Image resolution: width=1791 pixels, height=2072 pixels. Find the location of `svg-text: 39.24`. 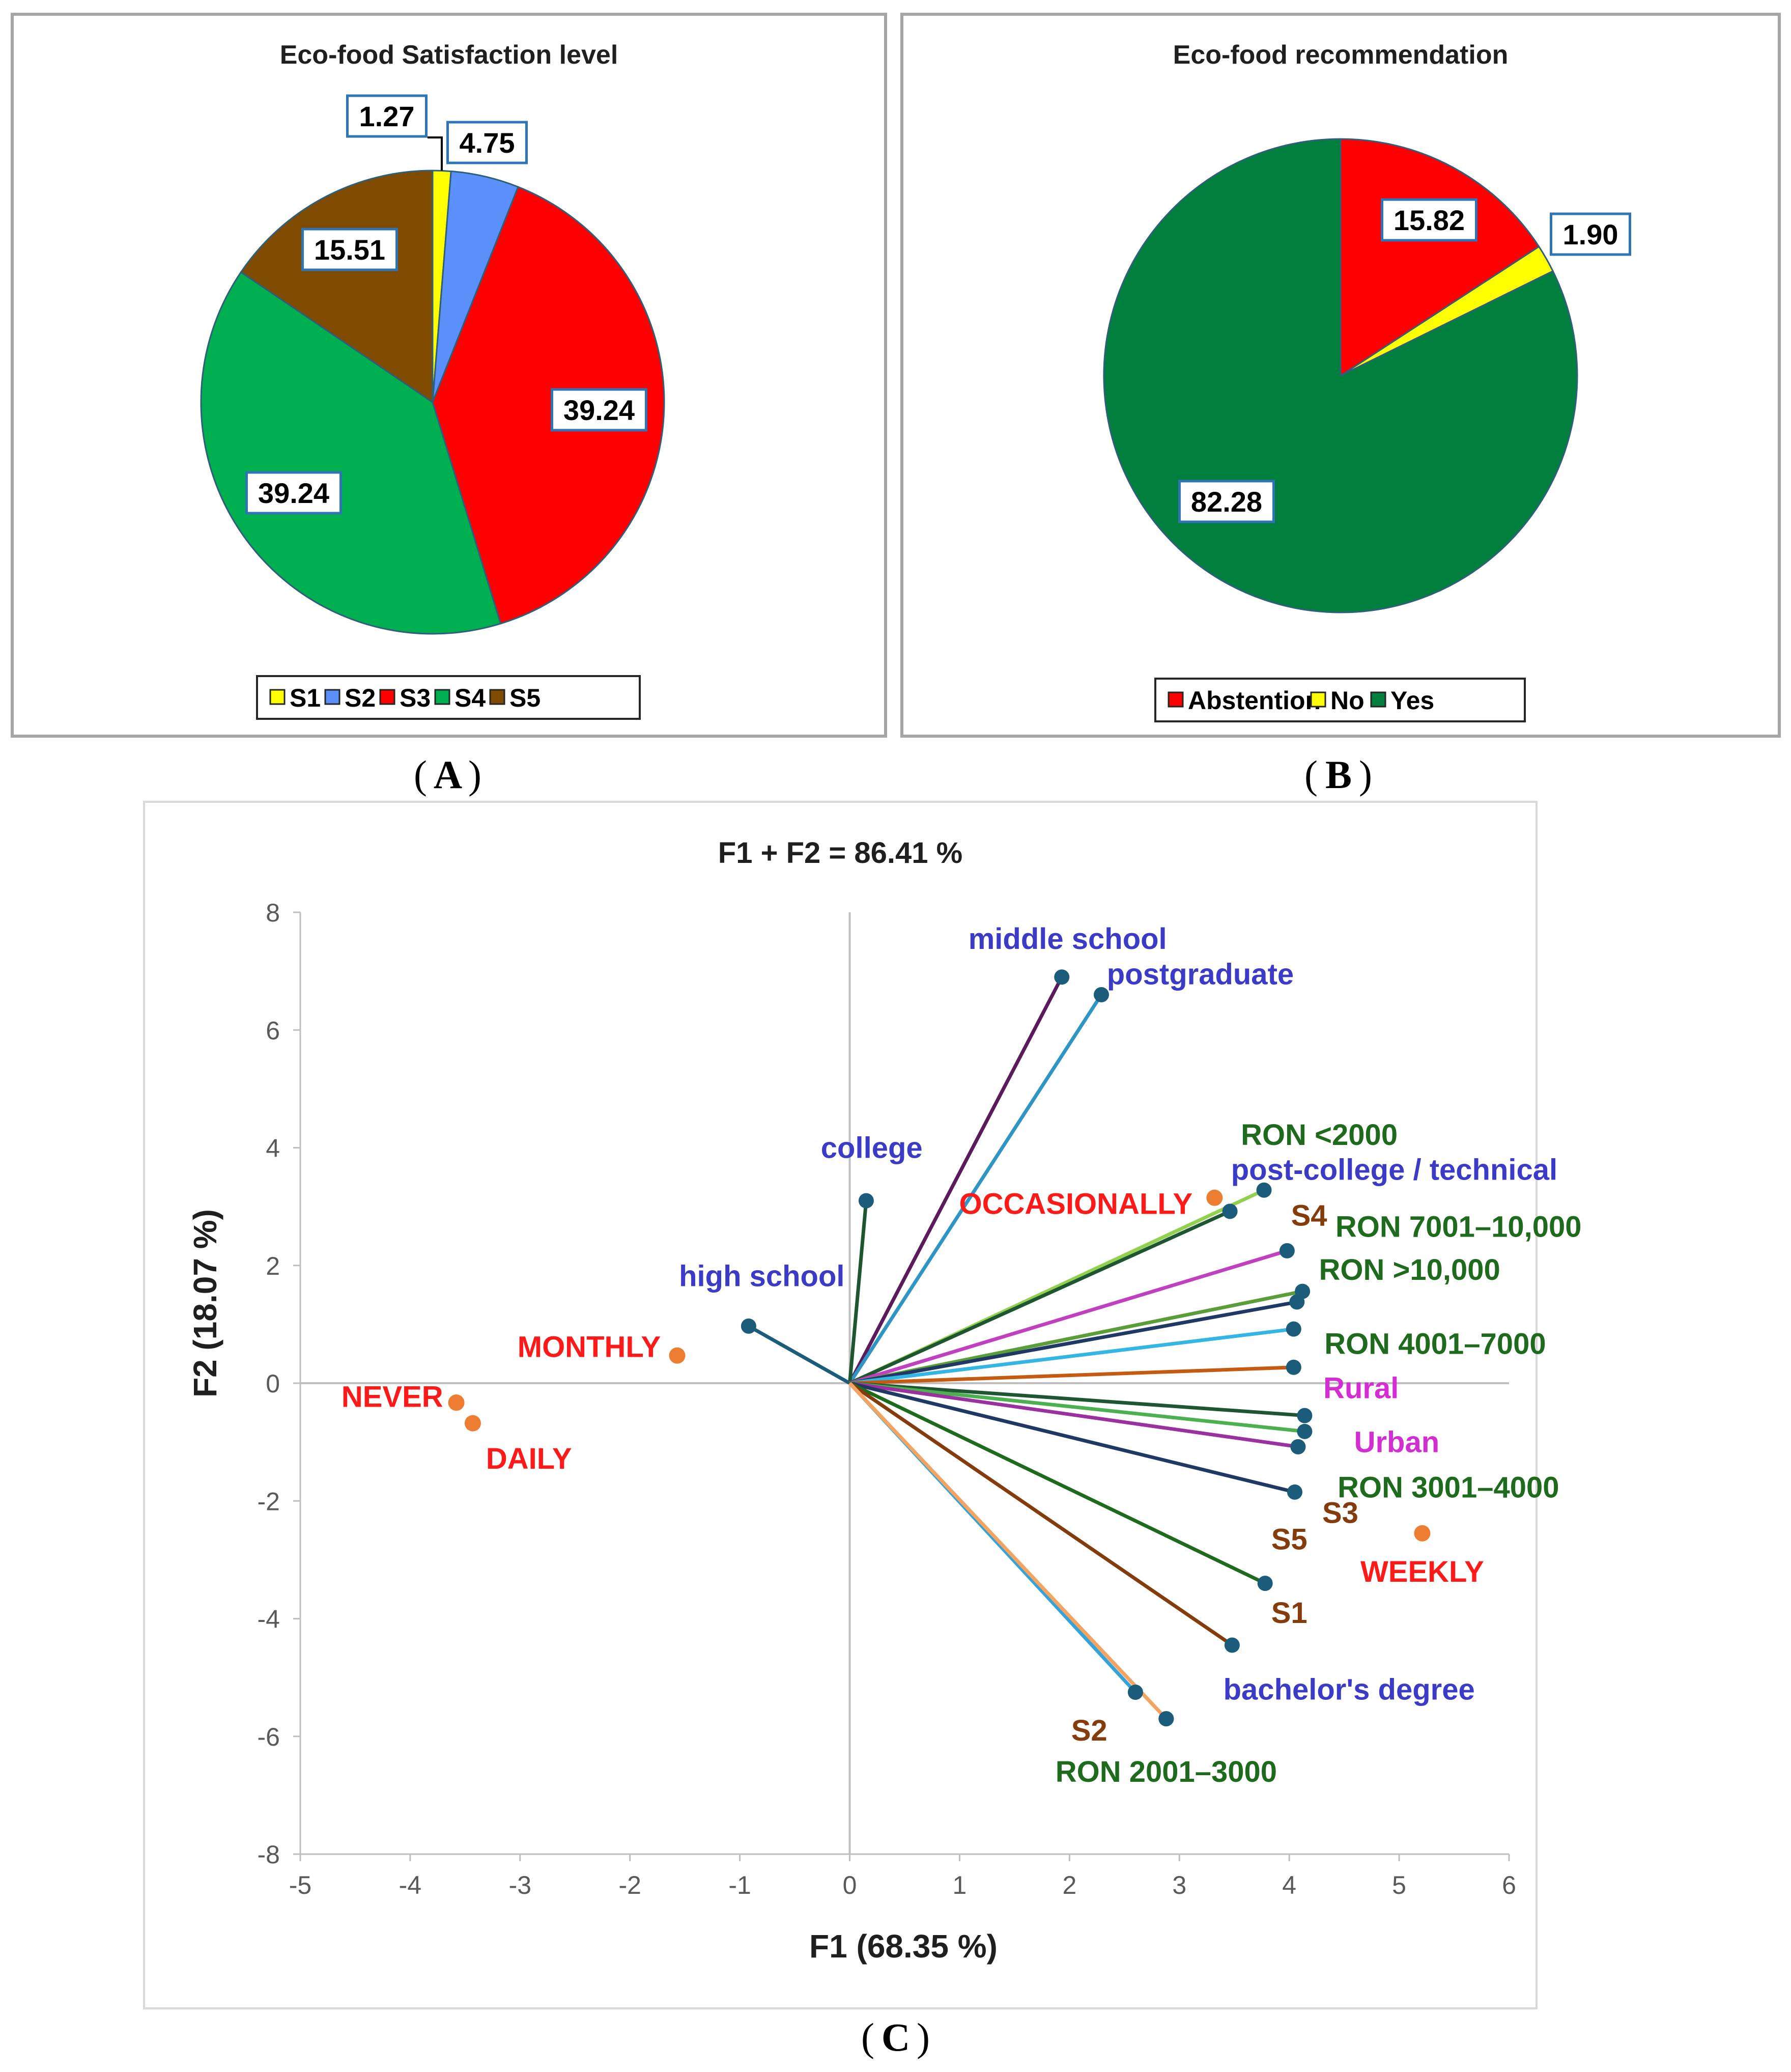

svg-text: 39.24 is located at coordinates (293, 493).